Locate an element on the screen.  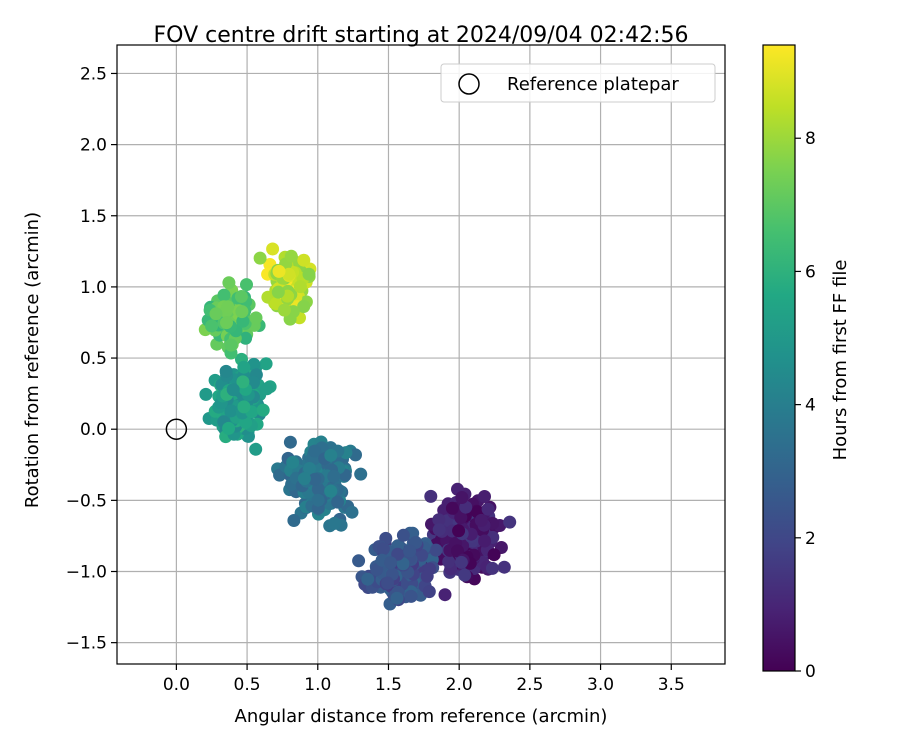
x-tick-label: 1.5 is located at coordinates (388, 685).